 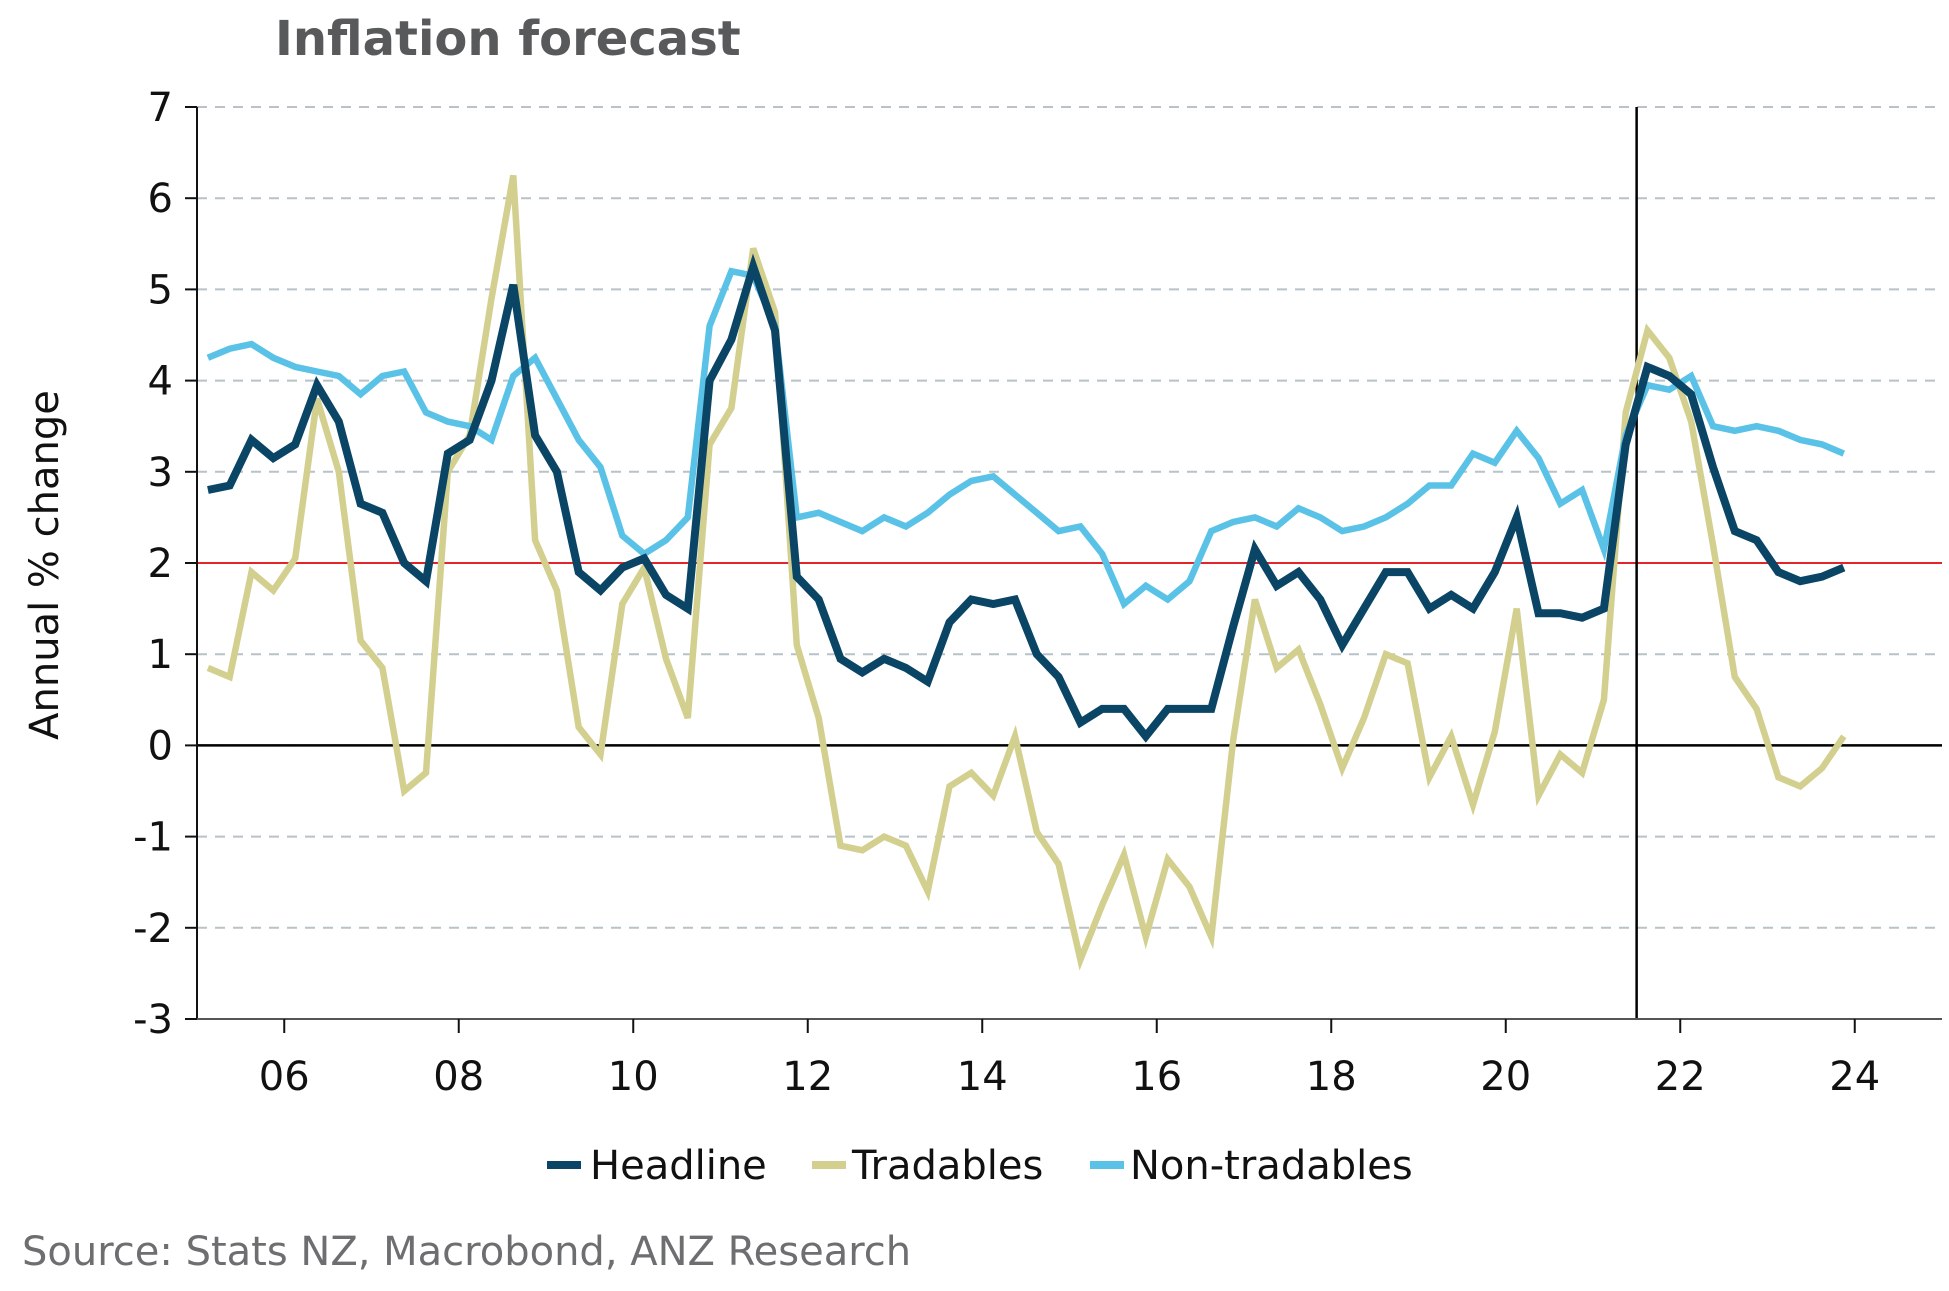 I want to click on legend-swatch-headline, so click(x=564, y=1165).